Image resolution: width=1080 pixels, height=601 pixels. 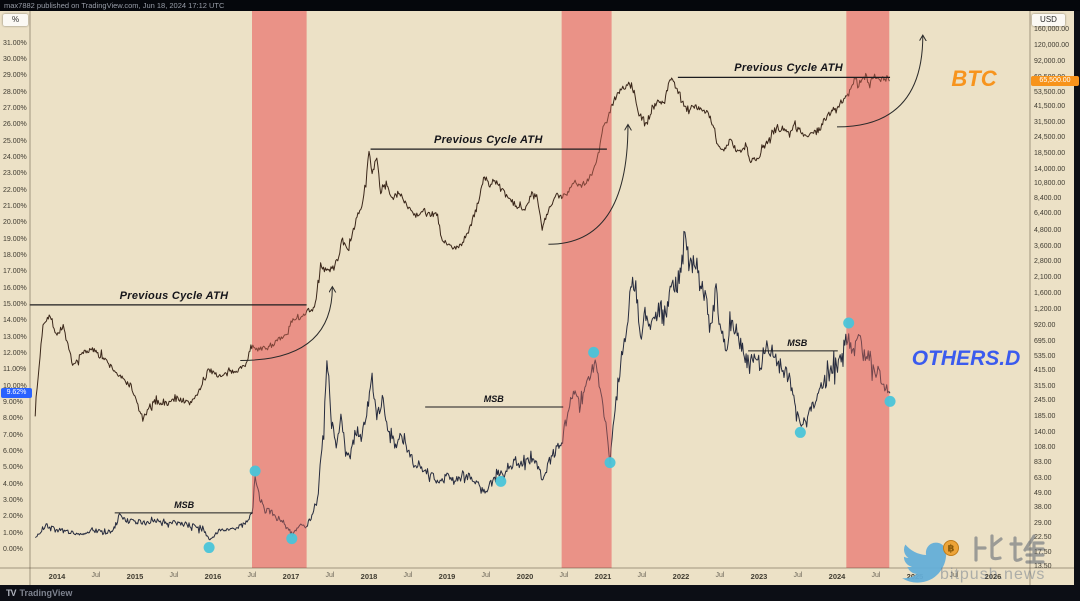 What do you see at coordinates (291, 576) in the screenshot?
I see `time-tick-year: 2017` at bounding box center [291, 576].